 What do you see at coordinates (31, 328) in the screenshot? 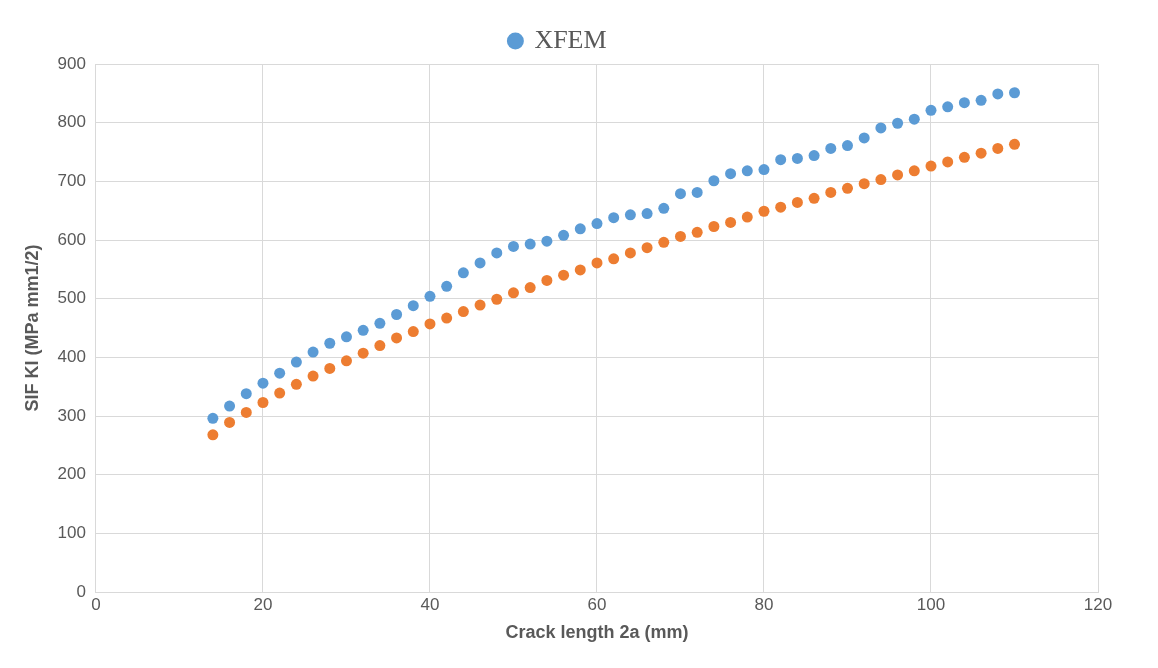
I see `y-axis-title: SIF KI (MPa mm1/2)` at bounding box center [31, 328].